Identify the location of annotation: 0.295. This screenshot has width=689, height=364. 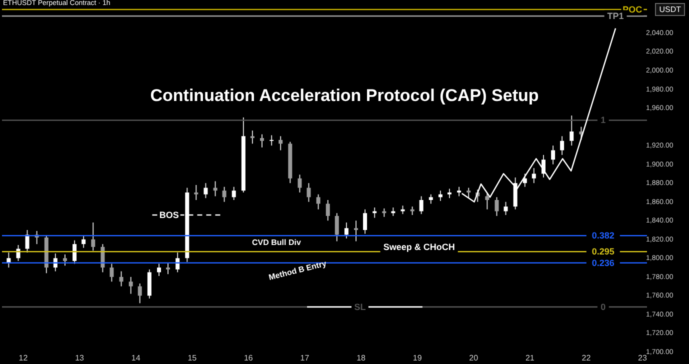
(603, 251).